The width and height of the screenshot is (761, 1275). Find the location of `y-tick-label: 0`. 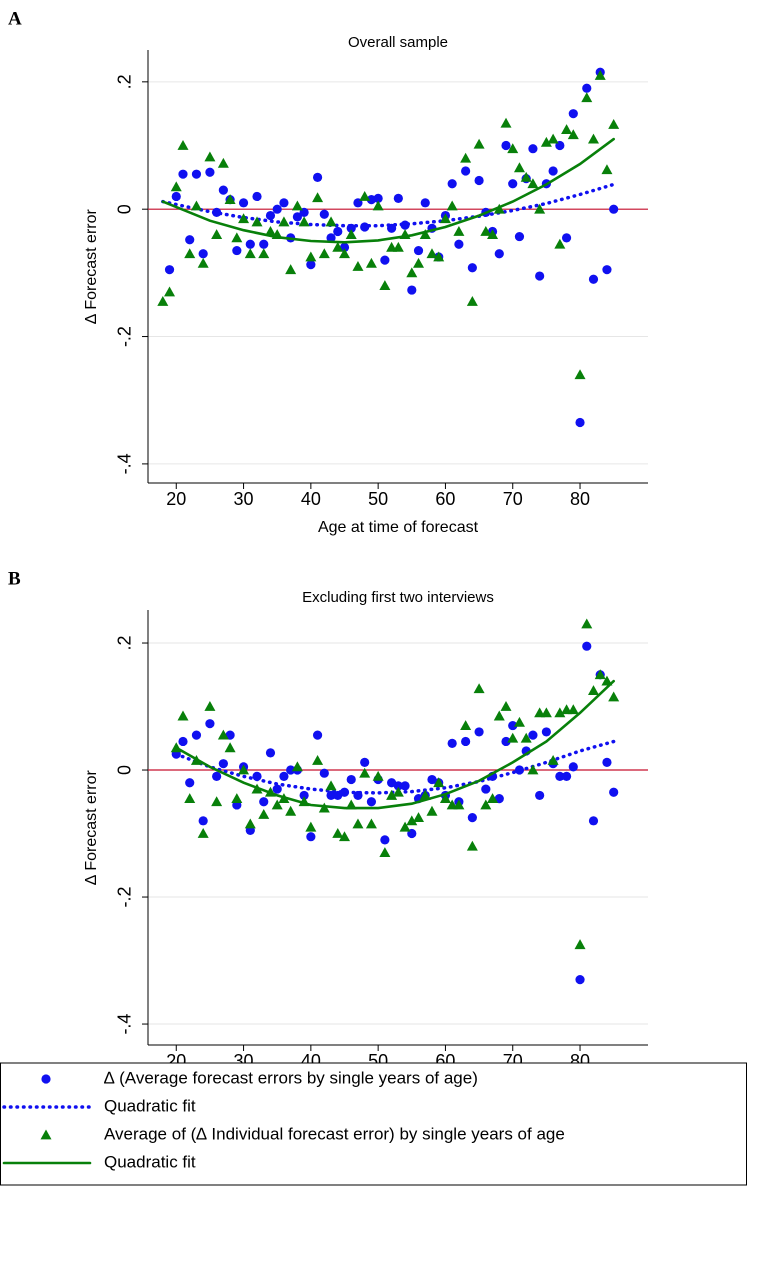

y-tick-label: 0 is located at coordinates (125, 209).